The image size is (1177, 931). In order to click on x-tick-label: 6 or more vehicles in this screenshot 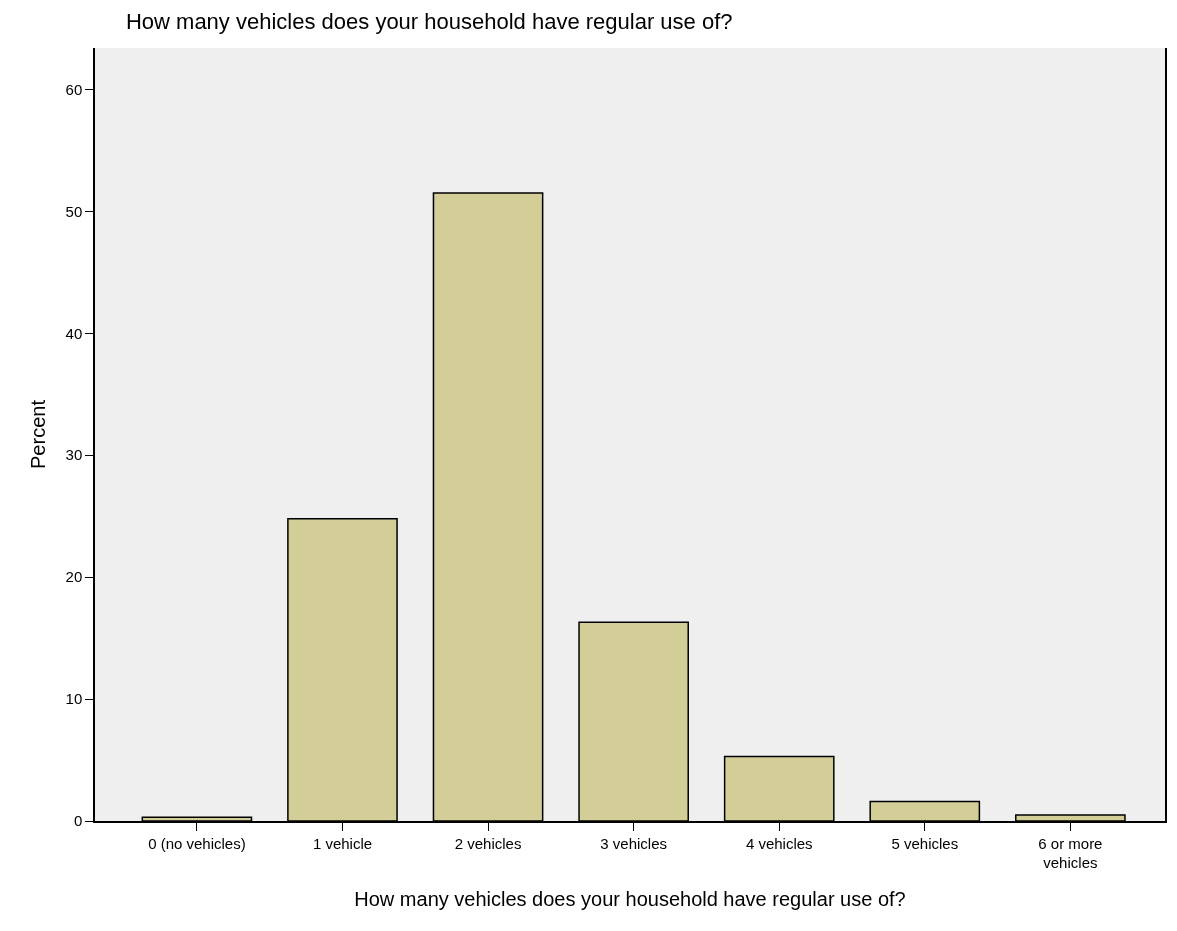, I will do `click(1070, 853)`.